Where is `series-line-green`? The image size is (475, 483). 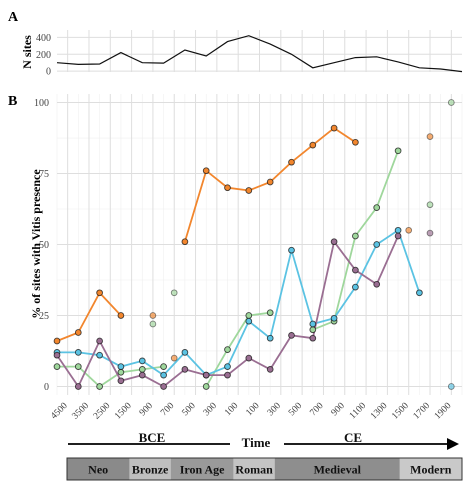
series-line-green is located at coordinates (110, 376).